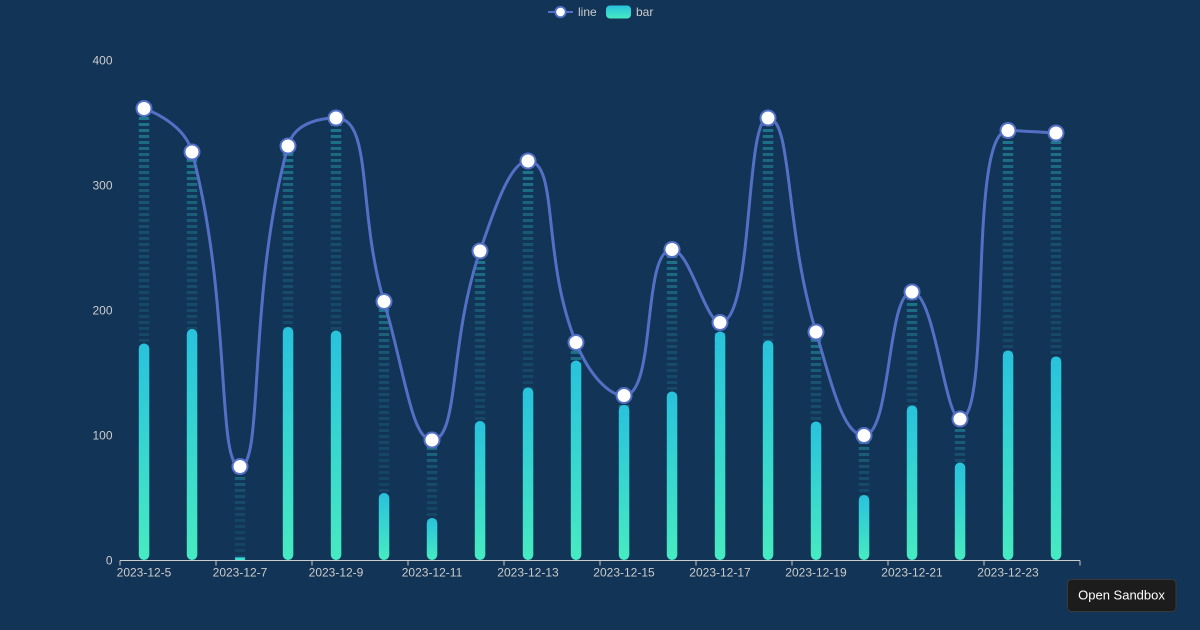  I want to click on svg-text: 2023-12-7, so click(240, 573).